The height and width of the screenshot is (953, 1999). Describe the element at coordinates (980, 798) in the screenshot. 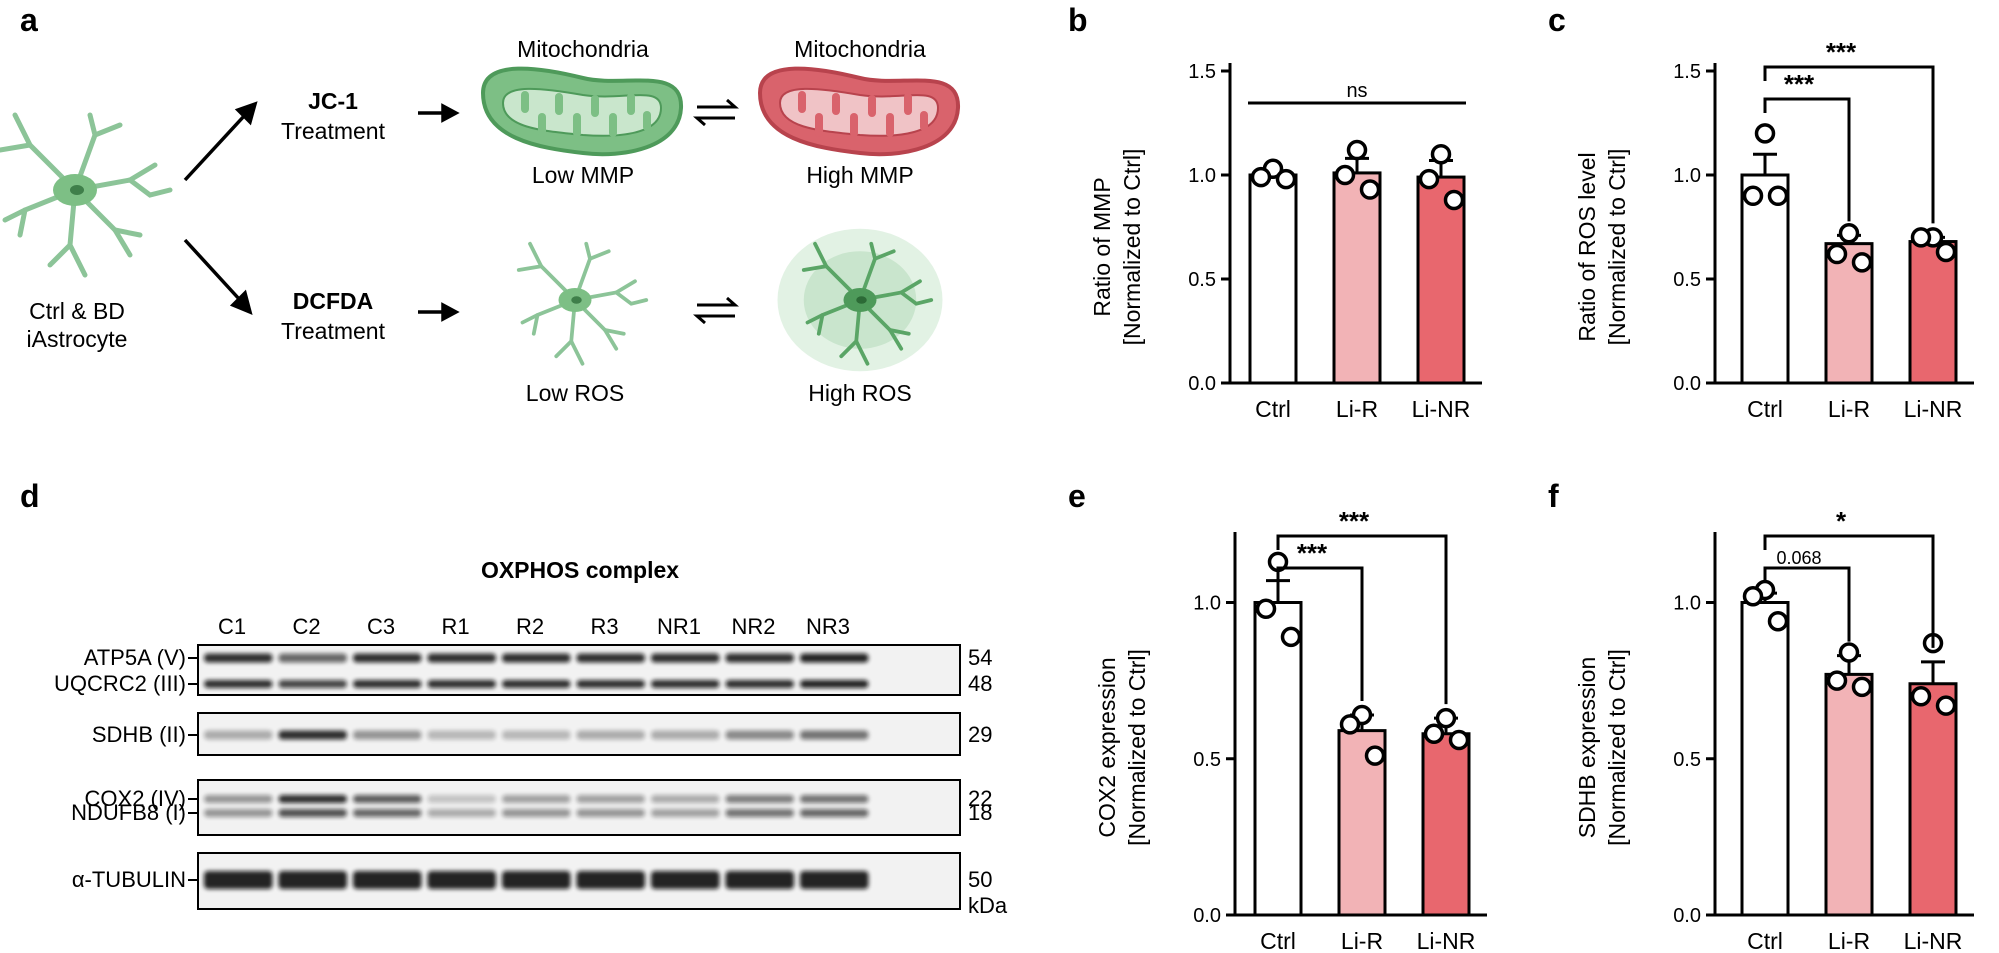

I see `blot-kda-label: 22` at that location.